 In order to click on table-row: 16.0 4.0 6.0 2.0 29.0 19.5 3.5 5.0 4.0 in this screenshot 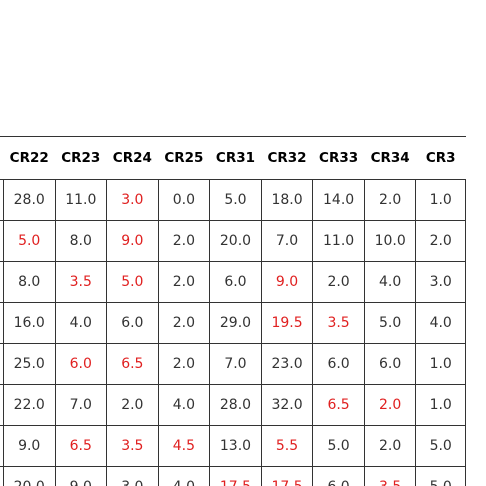, I will do `click(233, 323)`.